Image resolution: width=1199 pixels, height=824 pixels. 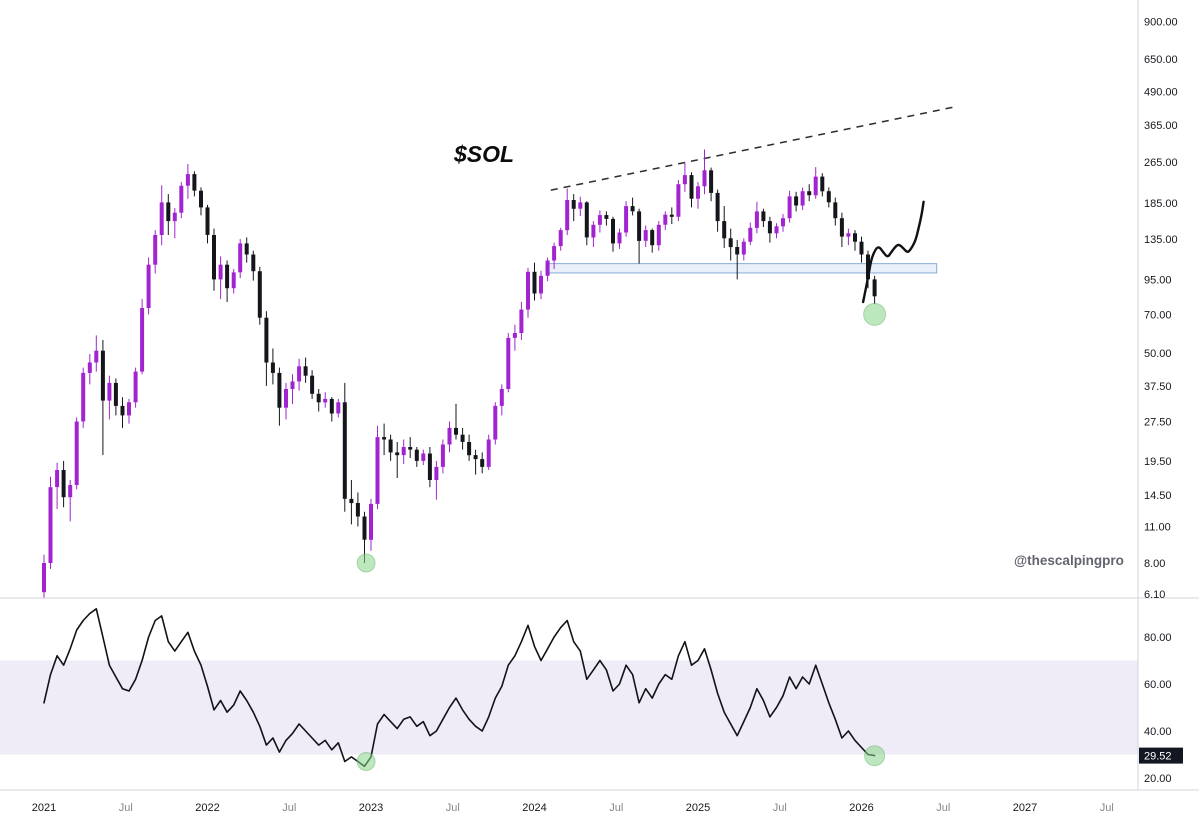 What do you see at coordinates (1069, 560) in the screenshot?
I see `watermark-handle: @thescalpingpro` at bounding box center [1069, 560].